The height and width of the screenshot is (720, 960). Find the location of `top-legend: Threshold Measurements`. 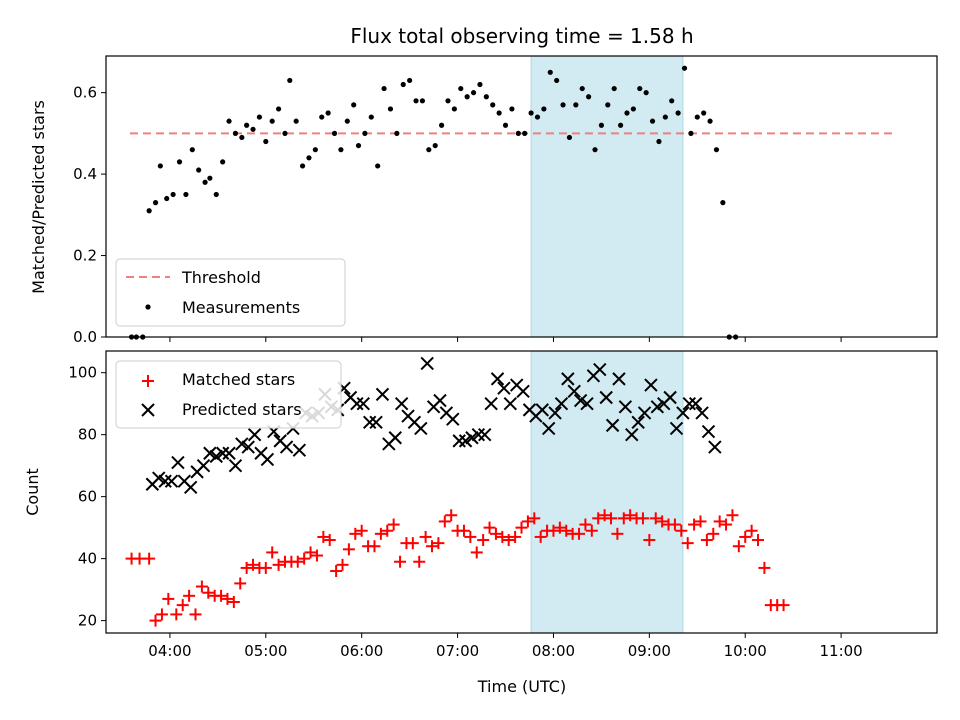

top-legend: Threshold Measurements is located at coordinates (230, 292).